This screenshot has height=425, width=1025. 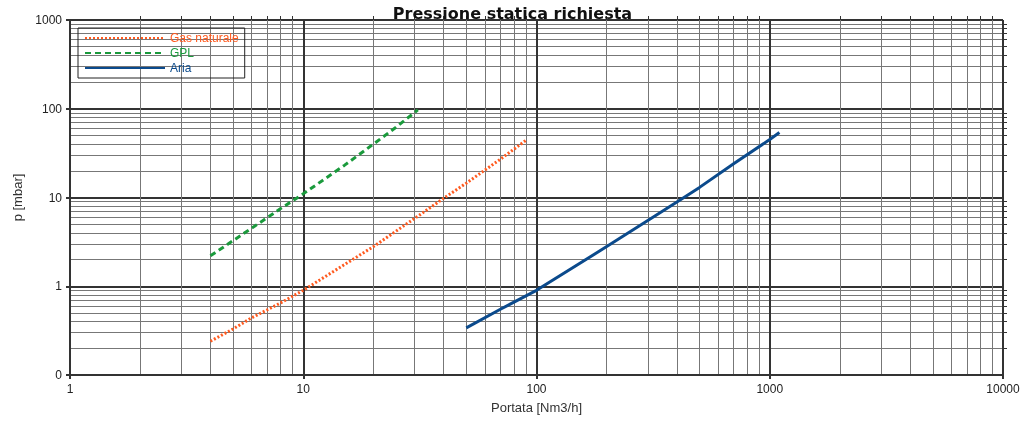 I want to click on y-tick-label: 100, so click(x=52, y=108).